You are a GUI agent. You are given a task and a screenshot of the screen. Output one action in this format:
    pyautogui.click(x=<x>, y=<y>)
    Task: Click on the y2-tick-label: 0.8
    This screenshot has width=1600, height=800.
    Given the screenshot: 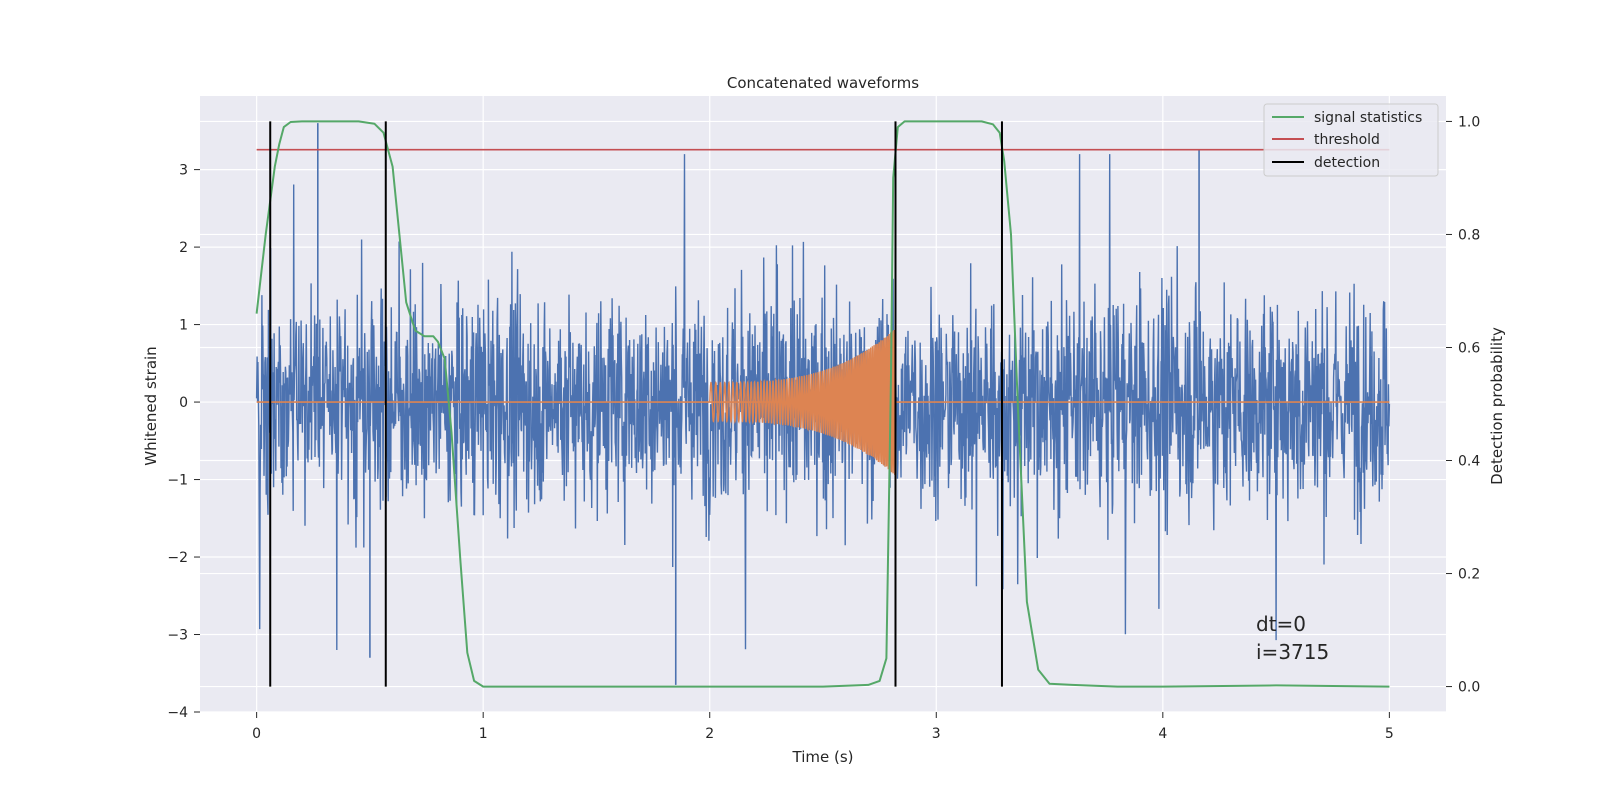 What is the action you would take?
    pyautogui.click(x=1469, y=235)
    